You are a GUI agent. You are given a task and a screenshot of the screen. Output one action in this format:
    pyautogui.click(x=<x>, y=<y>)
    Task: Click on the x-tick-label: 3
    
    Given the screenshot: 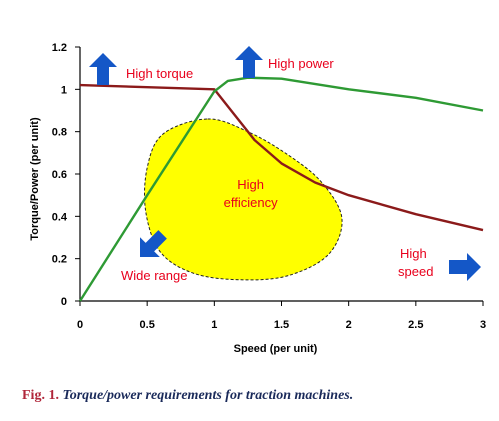 What is the action you would take?
    pyautogui.click(x=483, y=325)
    